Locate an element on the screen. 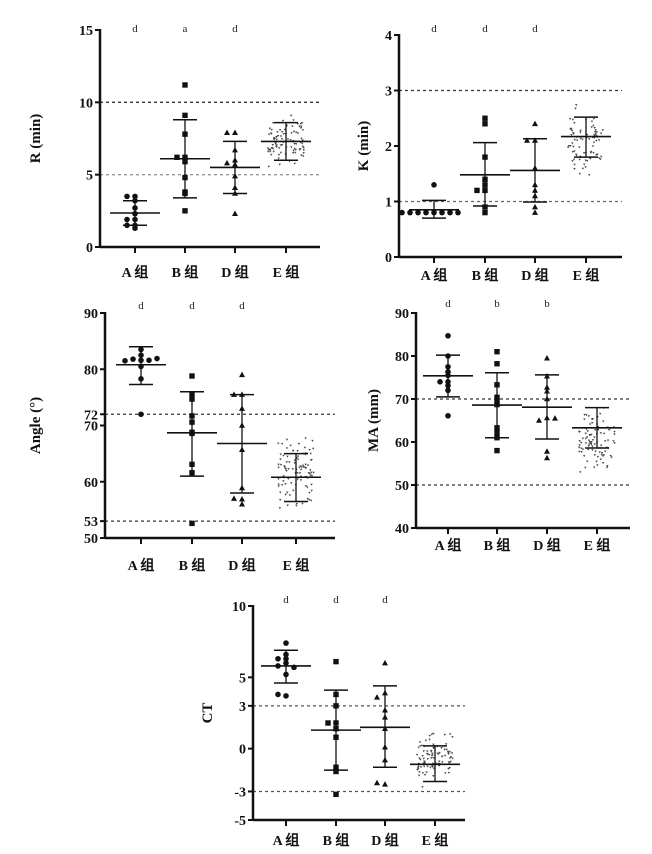  y-tick-label: 60 is located at coordinates (402, 443).